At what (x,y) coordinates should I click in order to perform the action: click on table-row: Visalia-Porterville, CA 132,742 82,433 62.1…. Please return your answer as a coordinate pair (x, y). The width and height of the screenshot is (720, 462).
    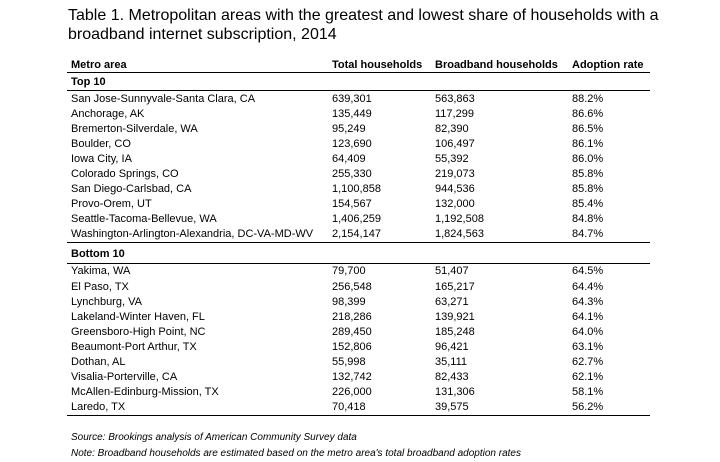
    Looking at the image, I should click on (358, 377).